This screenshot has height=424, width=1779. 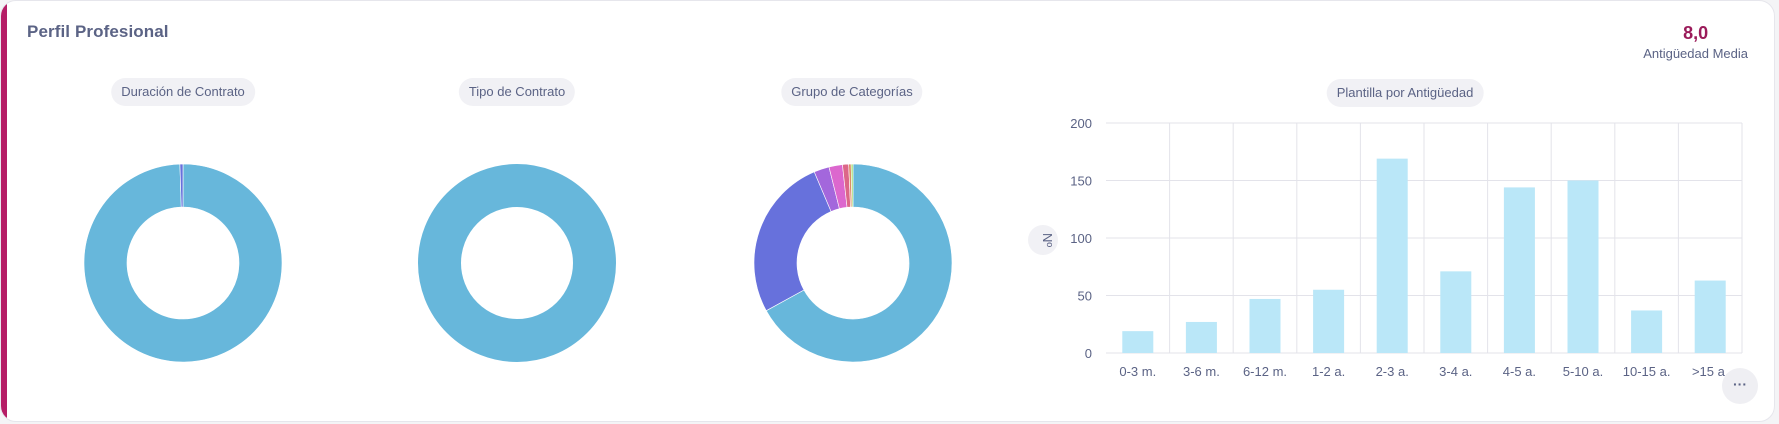 I want to click on x-tick-label: 6-12 m., so click(x=1265, y=371).